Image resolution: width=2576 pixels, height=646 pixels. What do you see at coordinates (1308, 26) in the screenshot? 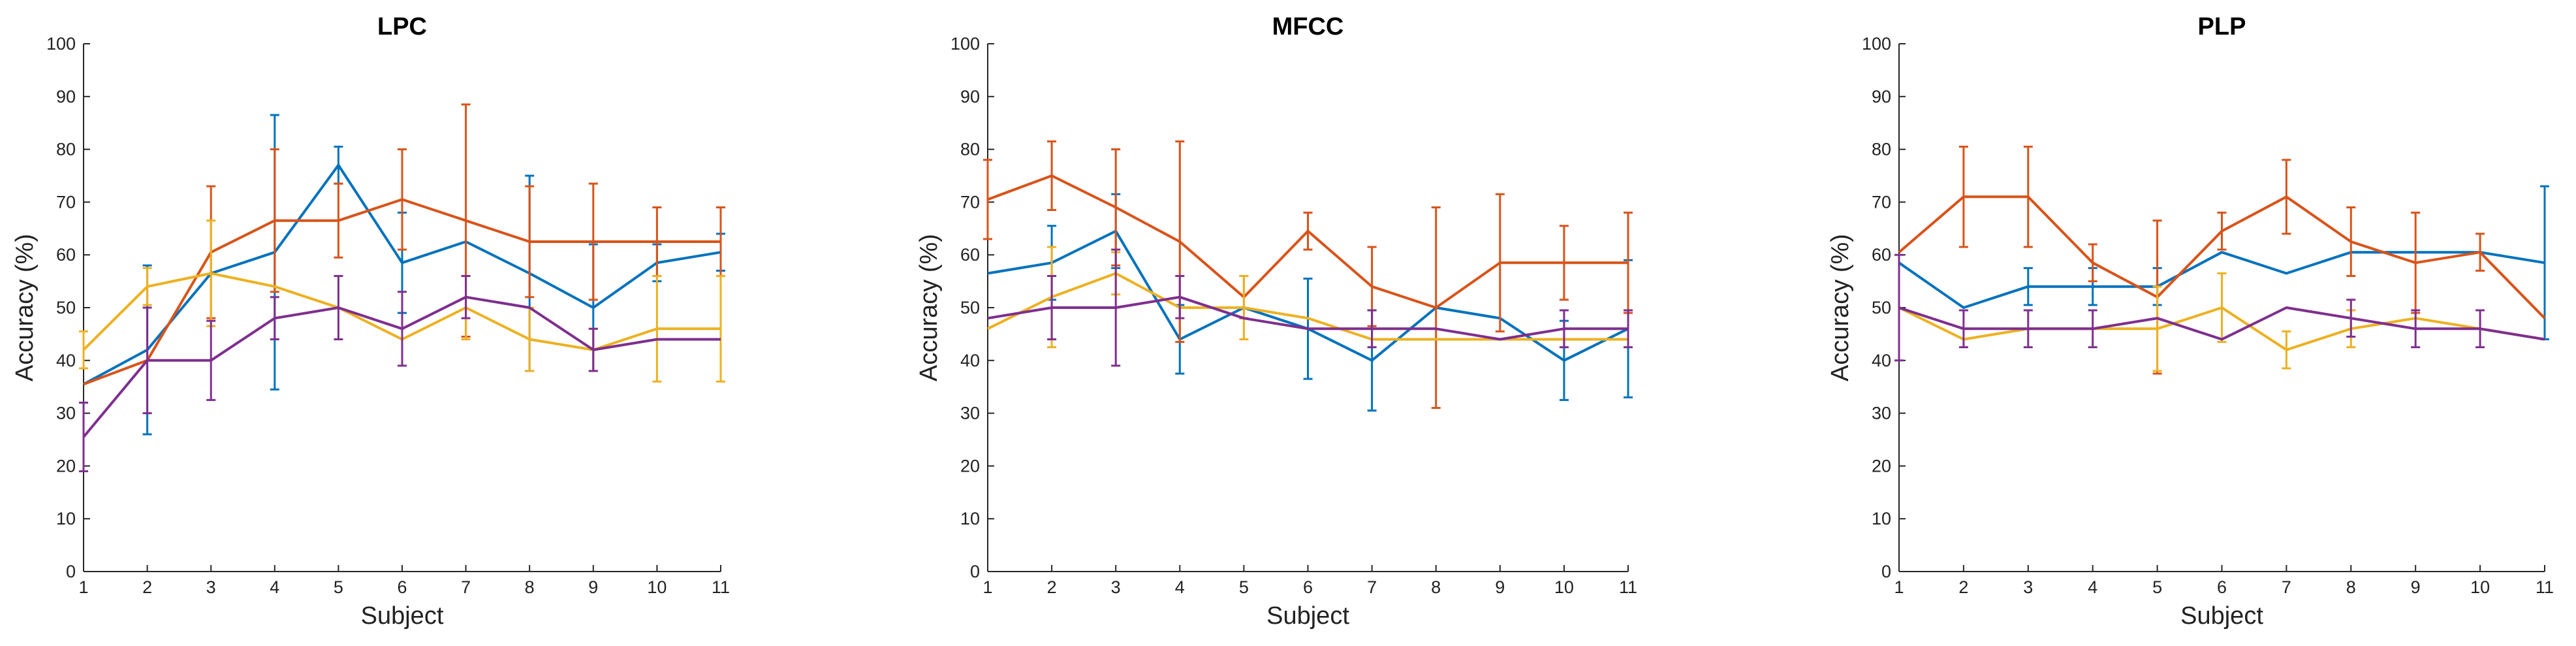
I see `chart-title: MFCC` at bounding box center [1308, 26].